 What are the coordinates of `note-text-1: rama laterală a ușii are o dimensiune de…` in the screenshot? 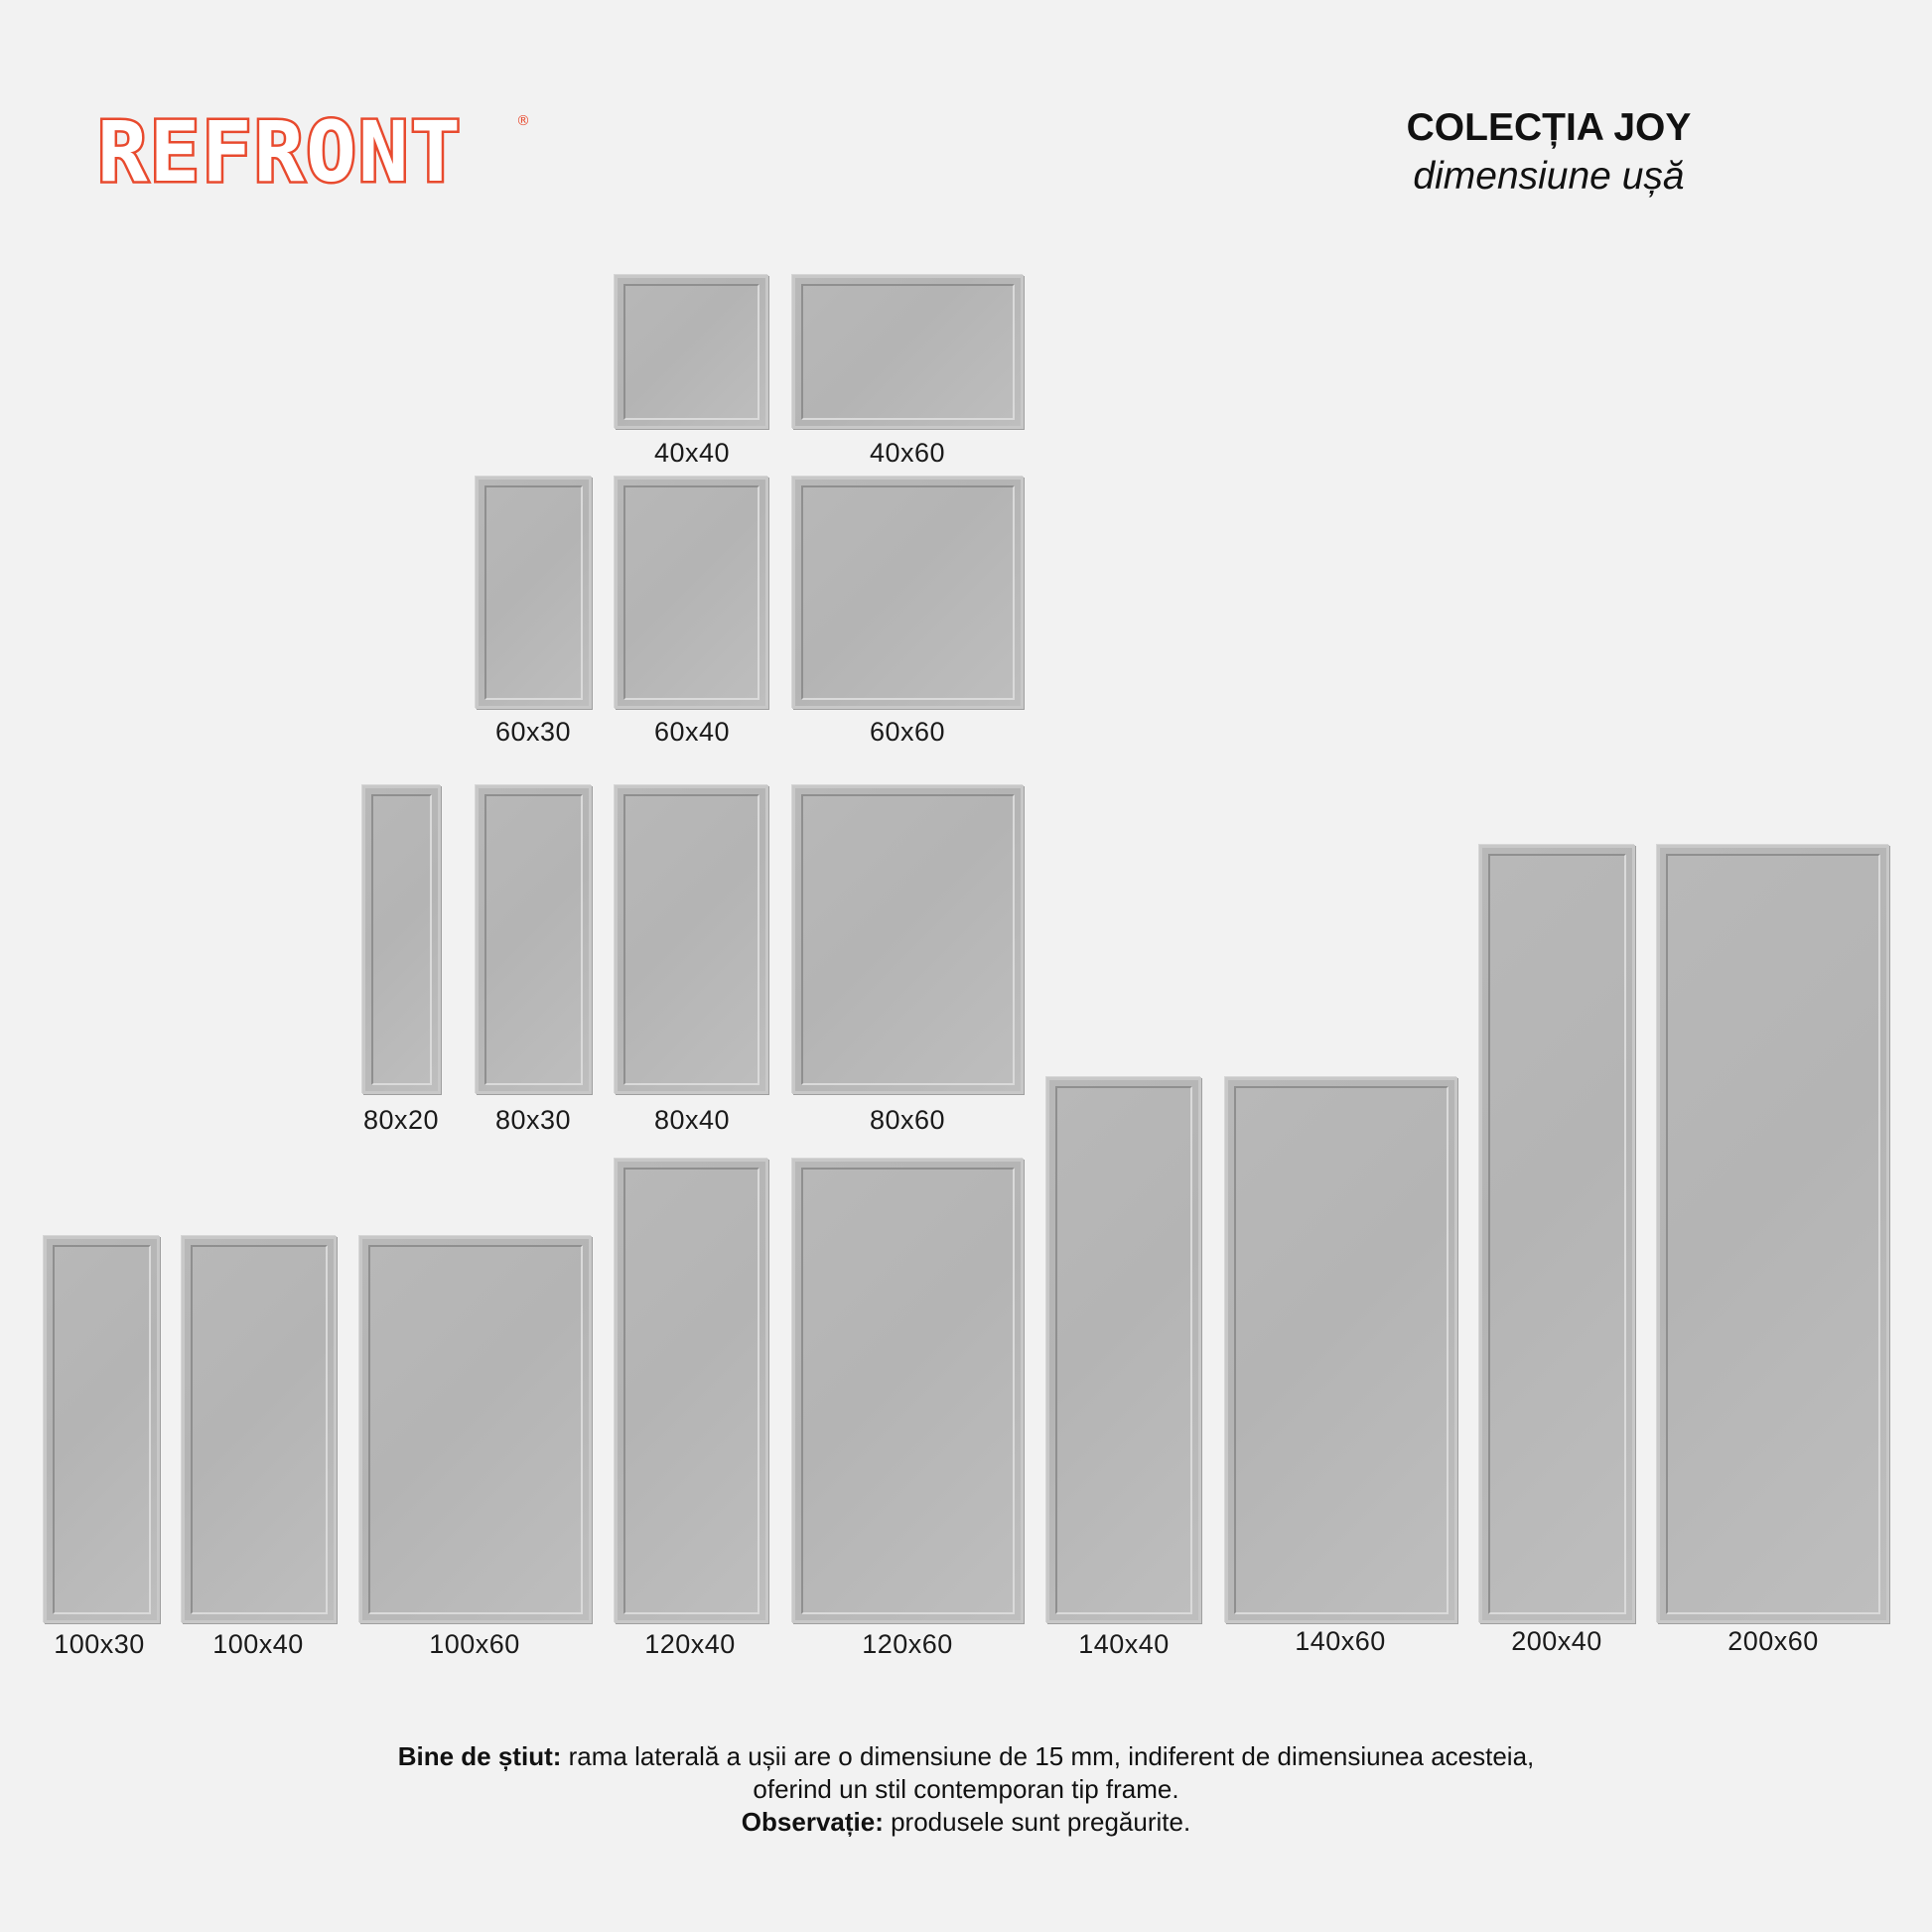 It's located at (1048, 1756).